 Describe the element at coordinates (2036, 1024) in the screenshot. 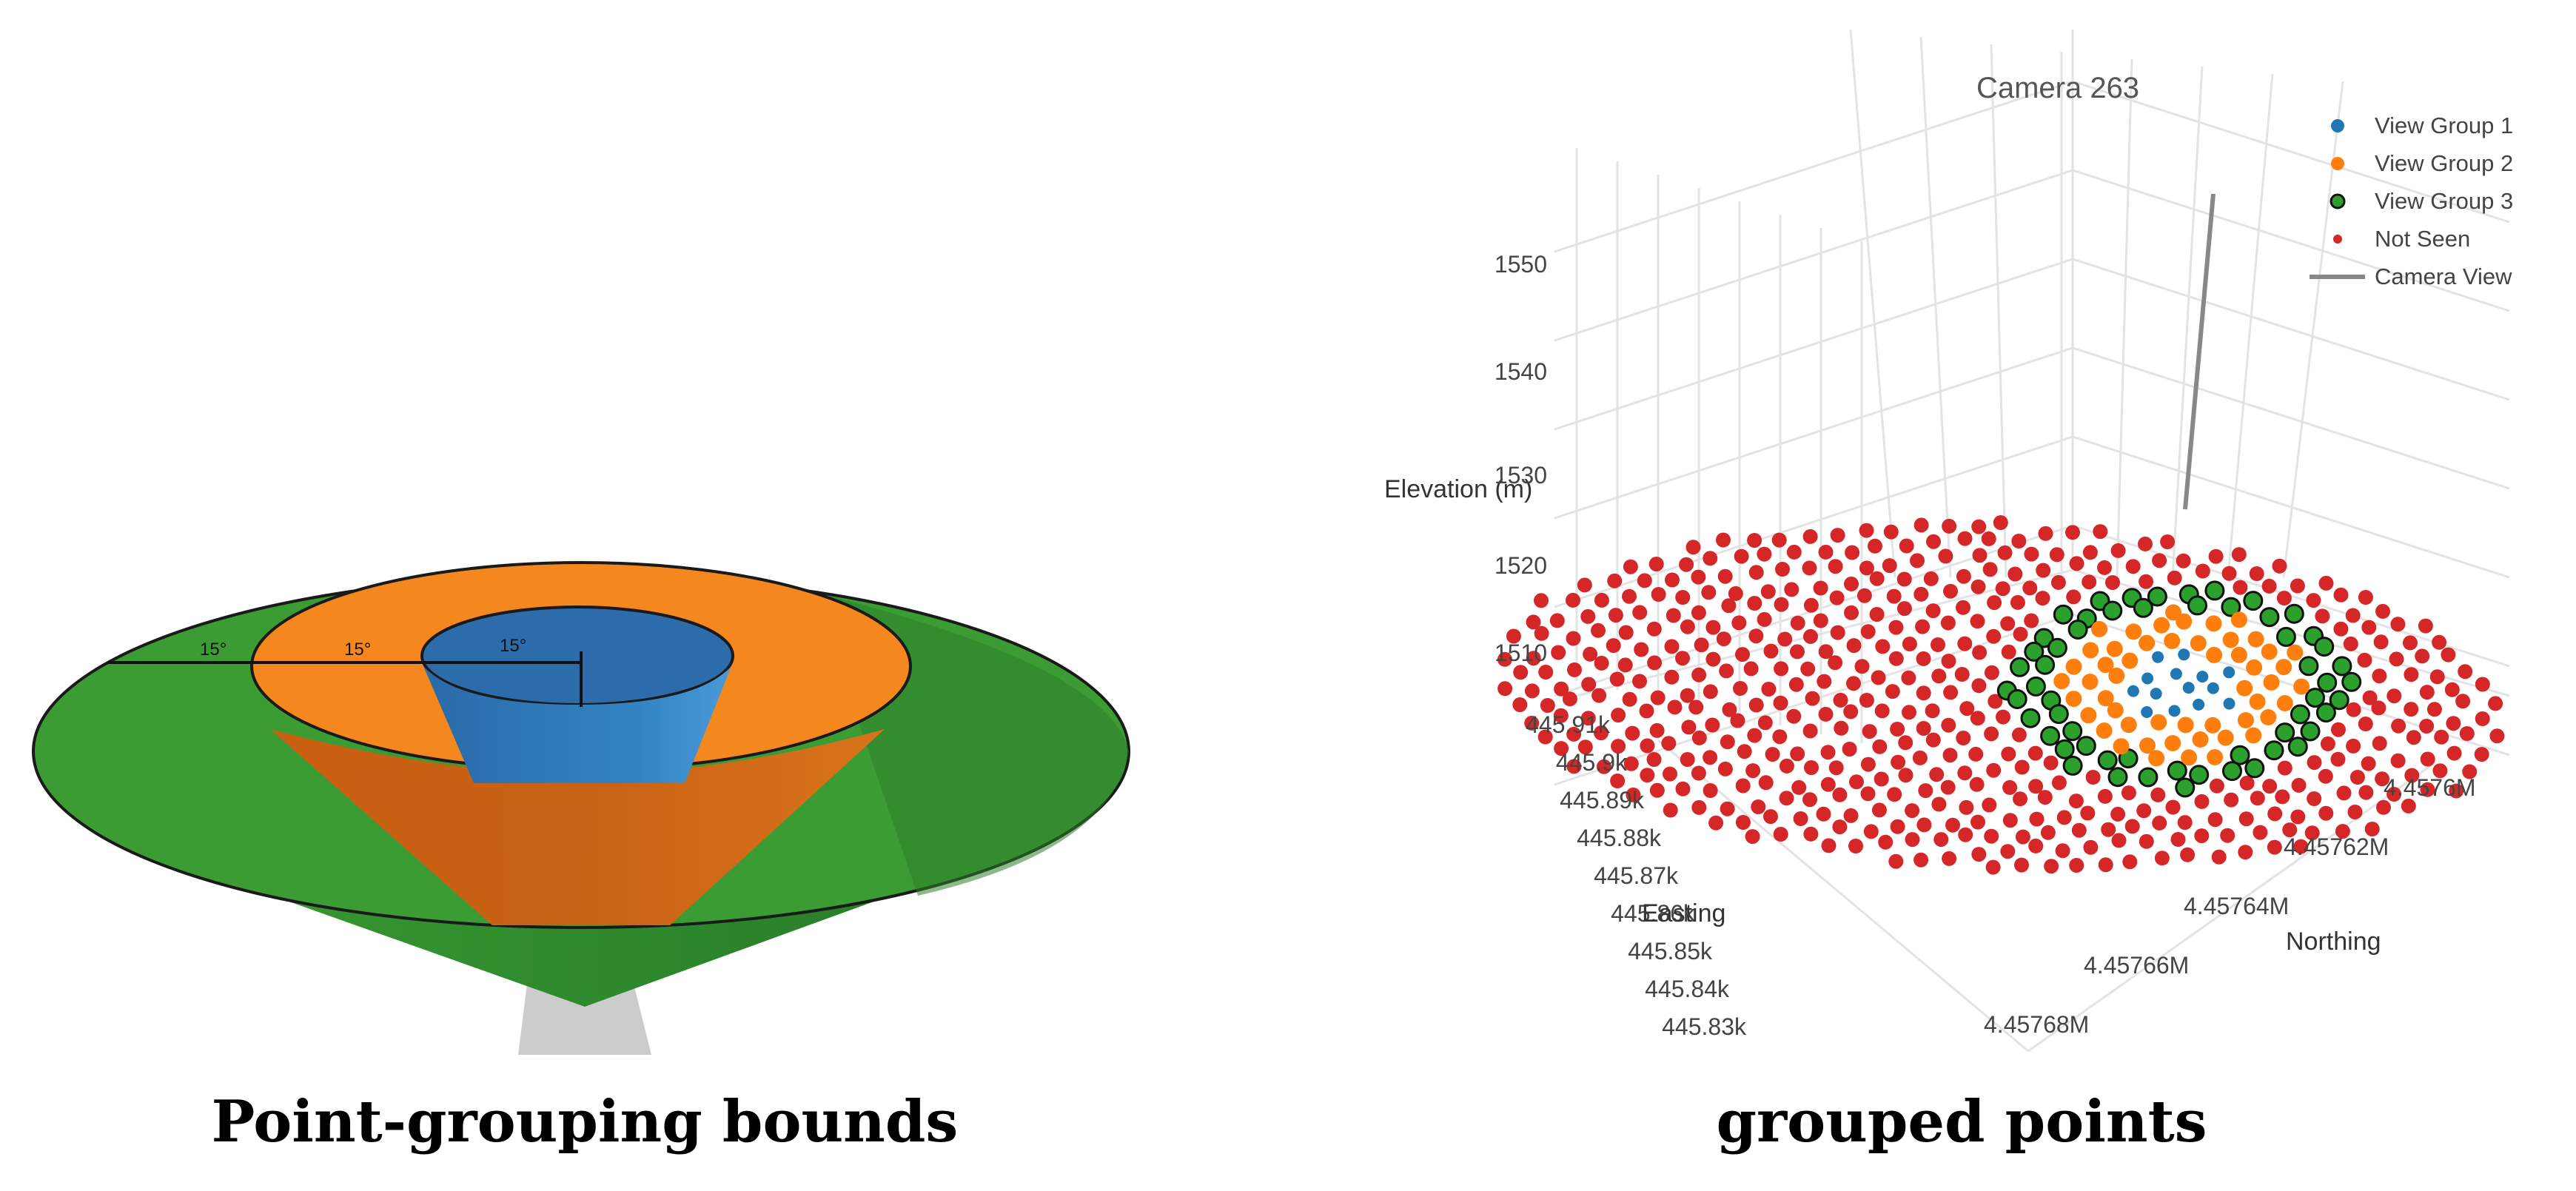

I see `y-tick-label: 4.45768M` at that location.